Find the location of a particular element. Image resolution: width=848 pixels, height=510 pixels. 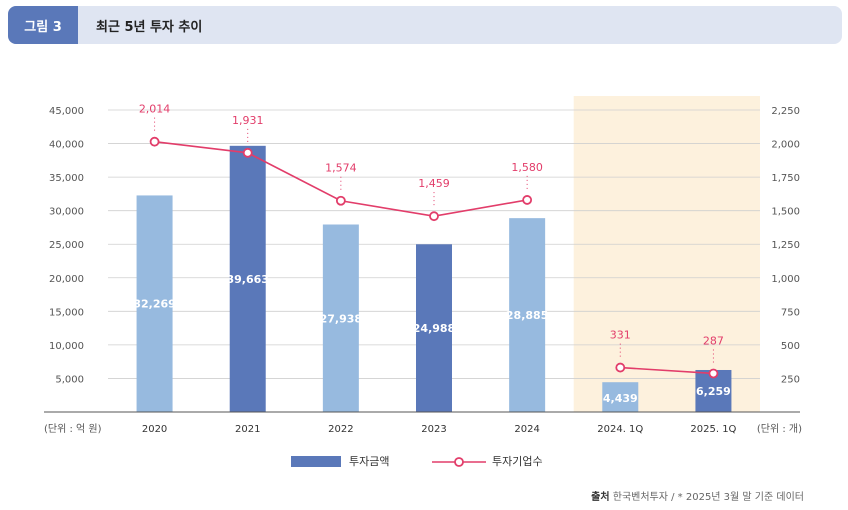

right-tick-label: 250 is located at coordinates (790, 379).